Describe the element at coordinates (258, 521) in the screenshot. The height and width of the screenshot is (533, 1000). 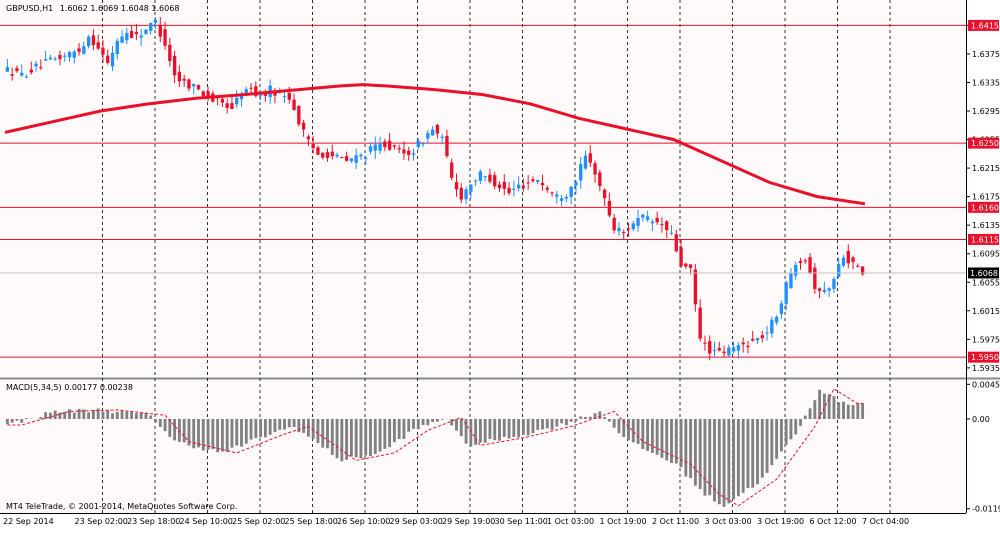
I see `time-tick-label: 25 Sep 02:00` at that location.